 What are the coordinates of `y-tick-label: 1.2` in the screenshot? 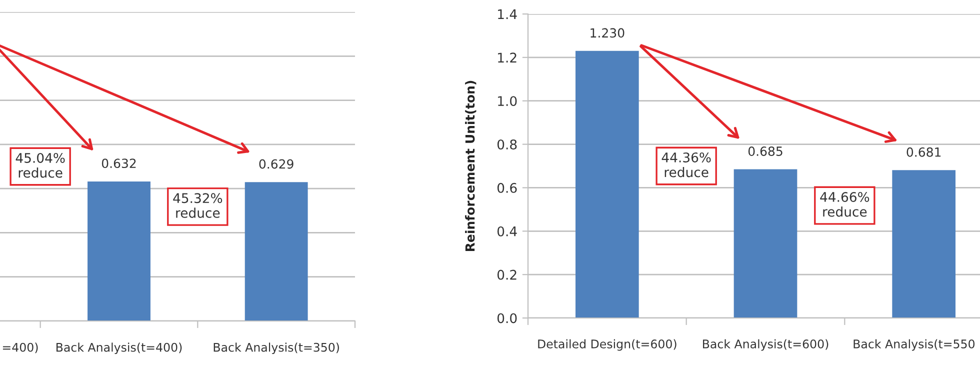 It's located at (507, 57).